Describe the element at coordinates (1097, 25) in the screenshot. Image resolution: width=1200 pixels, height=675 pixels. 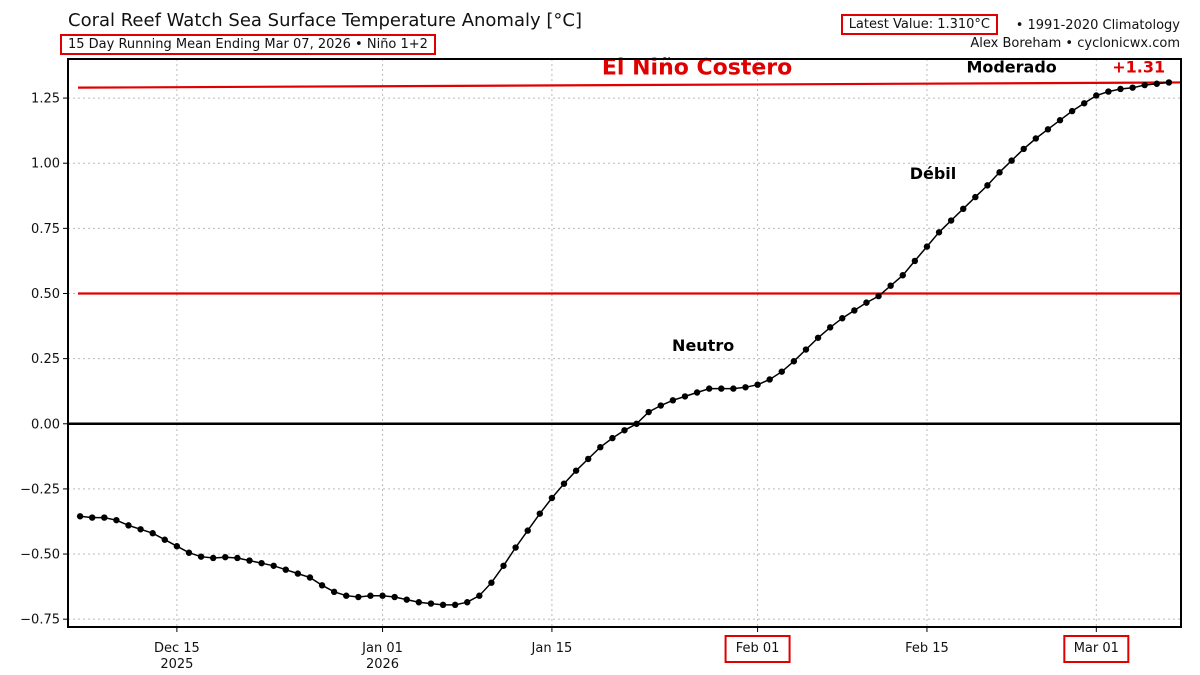
I see `climatology-label: • 1991-2020 Climatology` at that location.